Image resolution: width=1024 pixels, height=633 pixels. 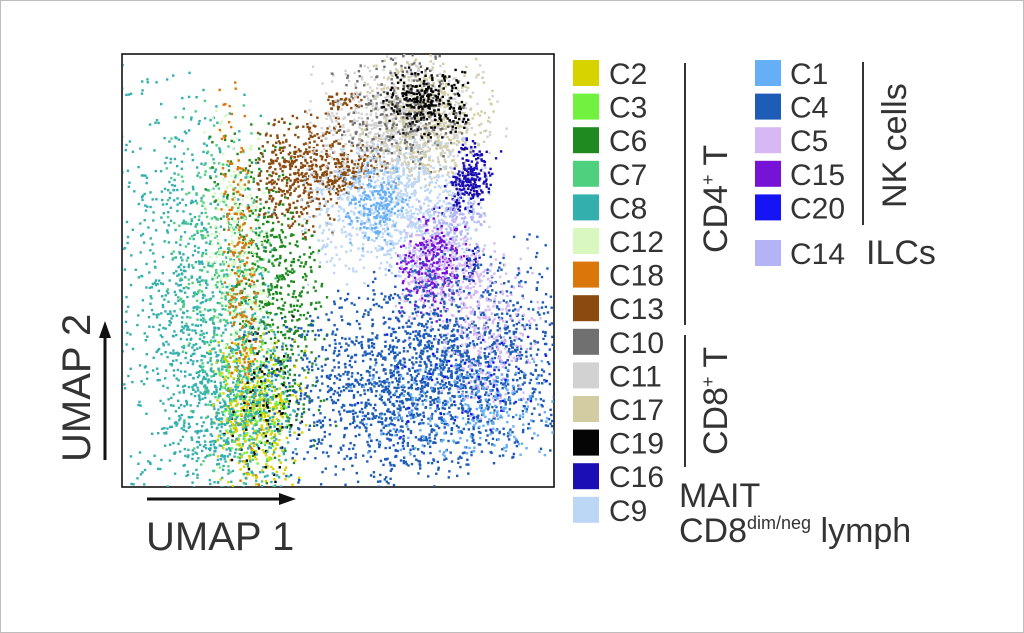 I want to click on scatter-point-c19, so click(x=244, y=396).